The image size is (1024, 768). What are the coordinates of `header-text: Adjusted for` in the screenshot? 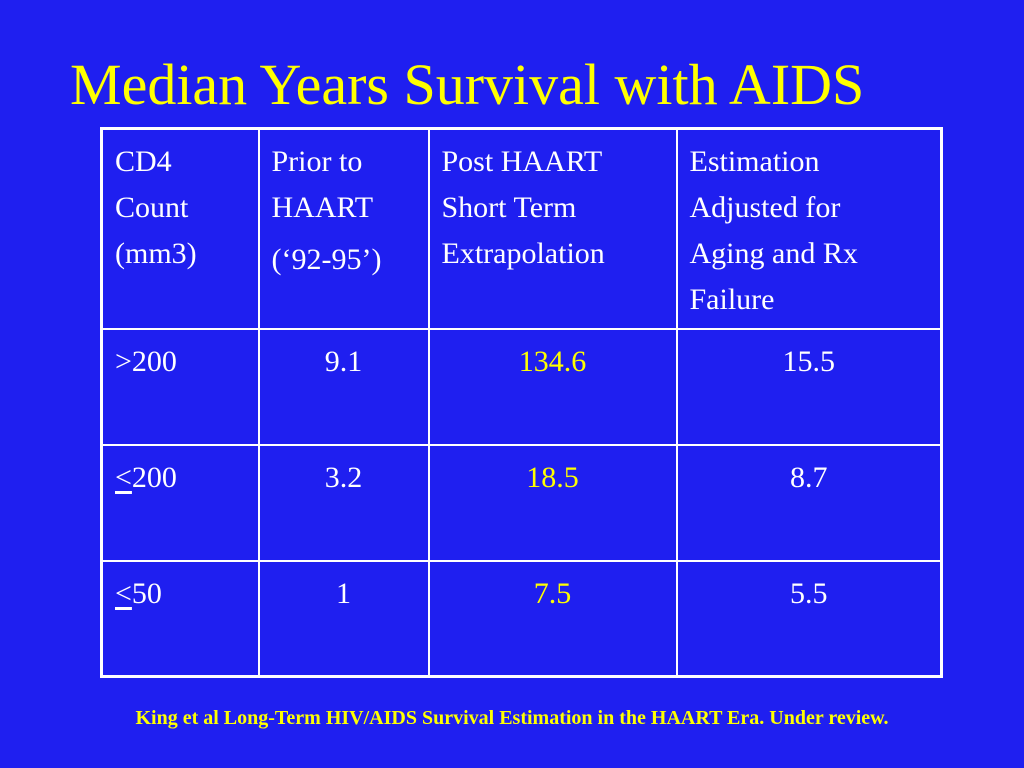 It's located at (765, 207).